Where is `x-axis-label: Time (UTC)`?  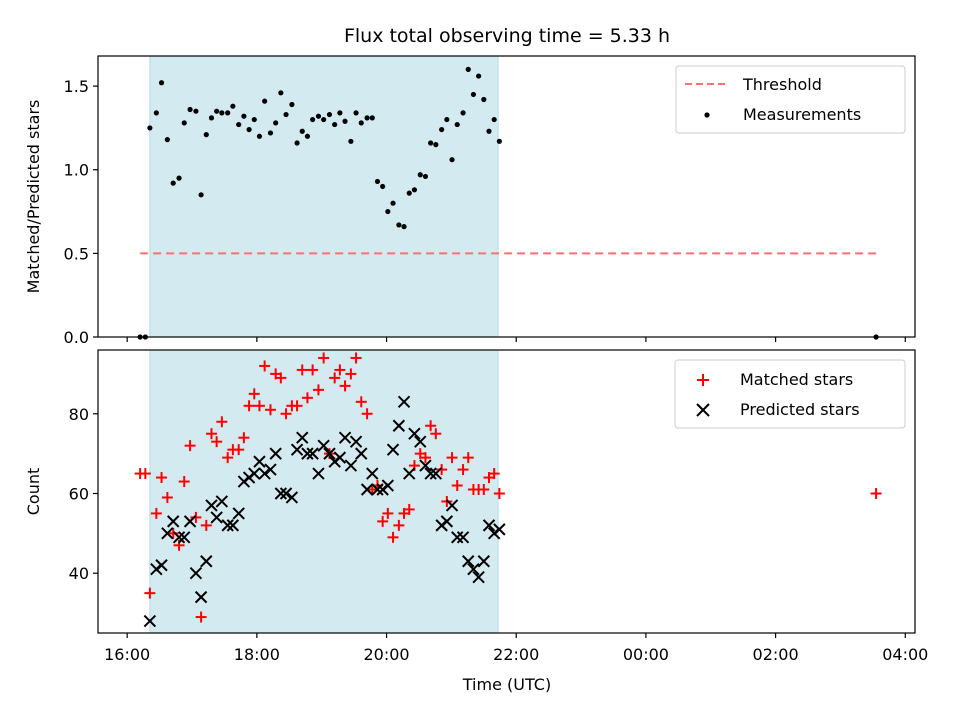 x-axis-label: Time (UTC) is located at coordinates (506, 684).